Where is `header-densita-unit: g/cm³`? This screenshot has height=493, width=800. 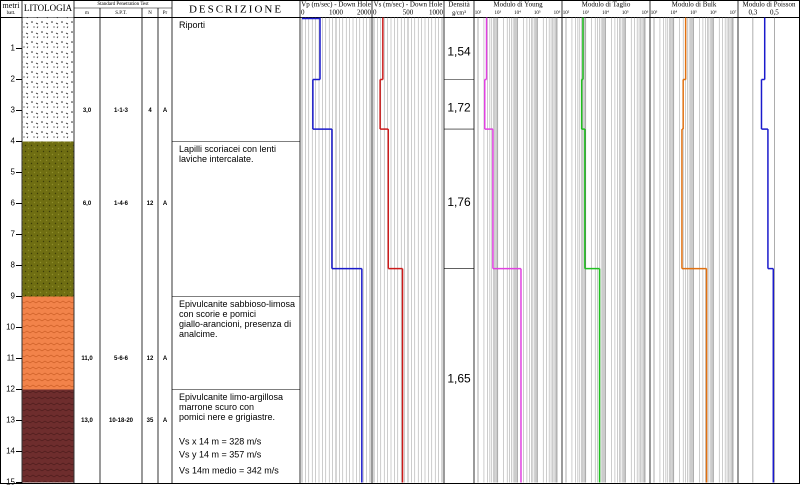 header-densita-unit: g/cm³ is located at coordinates (459, 13).